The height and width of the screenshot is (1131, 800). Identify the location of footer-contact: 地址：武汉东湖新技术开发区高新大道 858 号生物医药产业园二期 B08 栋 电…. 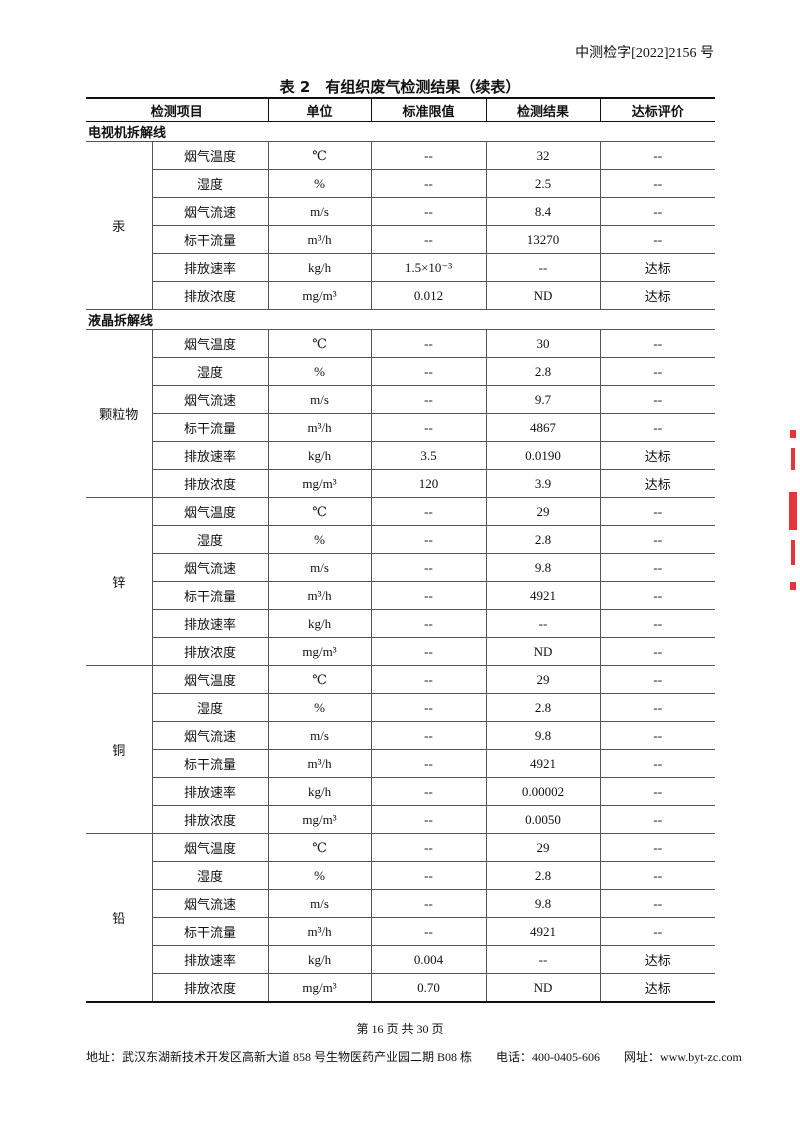
(414, 1057).